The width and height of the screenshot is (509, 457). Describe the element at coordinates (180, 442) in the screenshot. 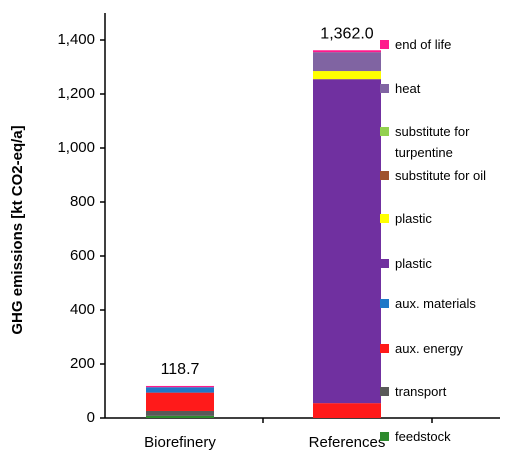

I see `x-tick-label: Biorefinery` at that location.